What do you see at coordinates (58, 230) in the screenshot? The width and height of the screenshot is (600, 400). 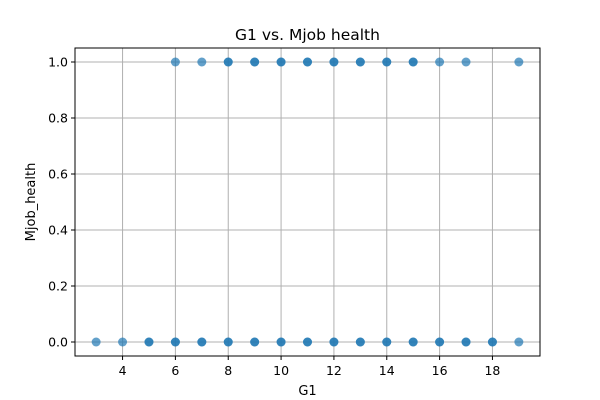 I see `y-tick-label: 0.4` at bounding box center [58, 230].